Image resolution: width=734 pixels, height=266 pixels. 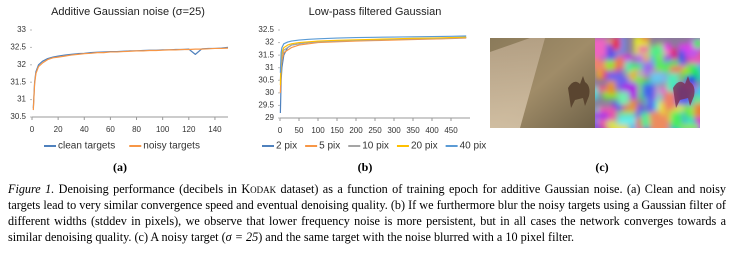 What do you see at coordinates (84, 129) in the screenshot?
I see `x-tick-label: 40` at bounding box center [84, 129].